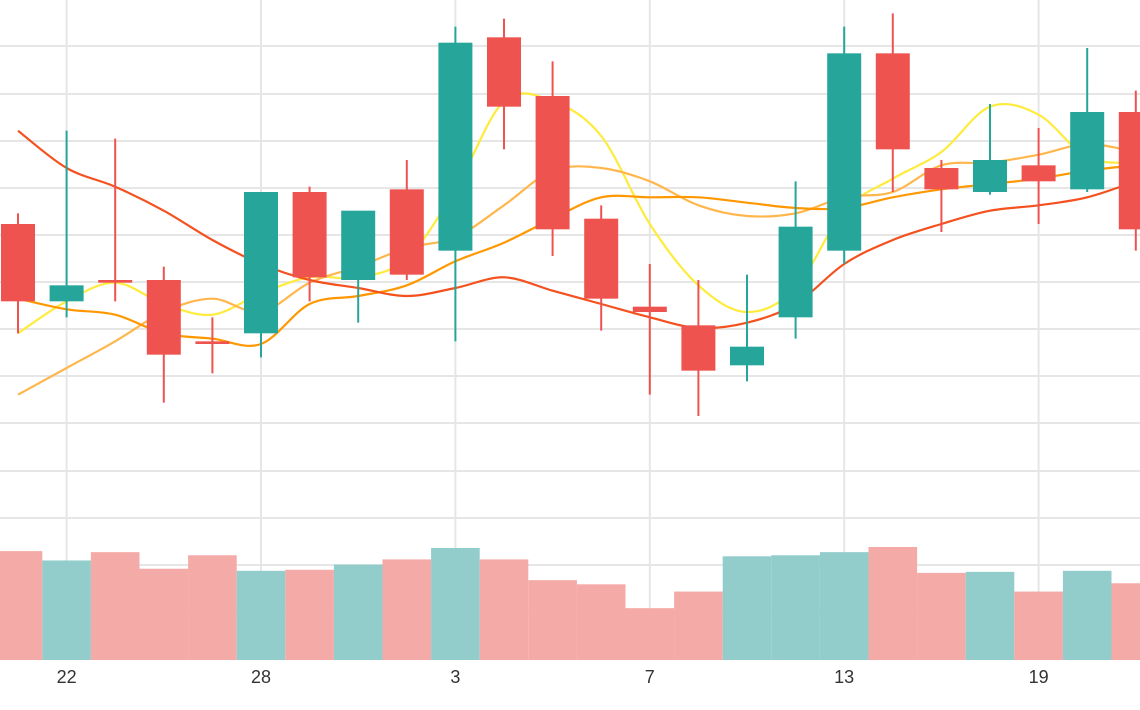 This screenshot has width=1140, height=710. I want to click on x-tick-label: 22, so click(67, 677).